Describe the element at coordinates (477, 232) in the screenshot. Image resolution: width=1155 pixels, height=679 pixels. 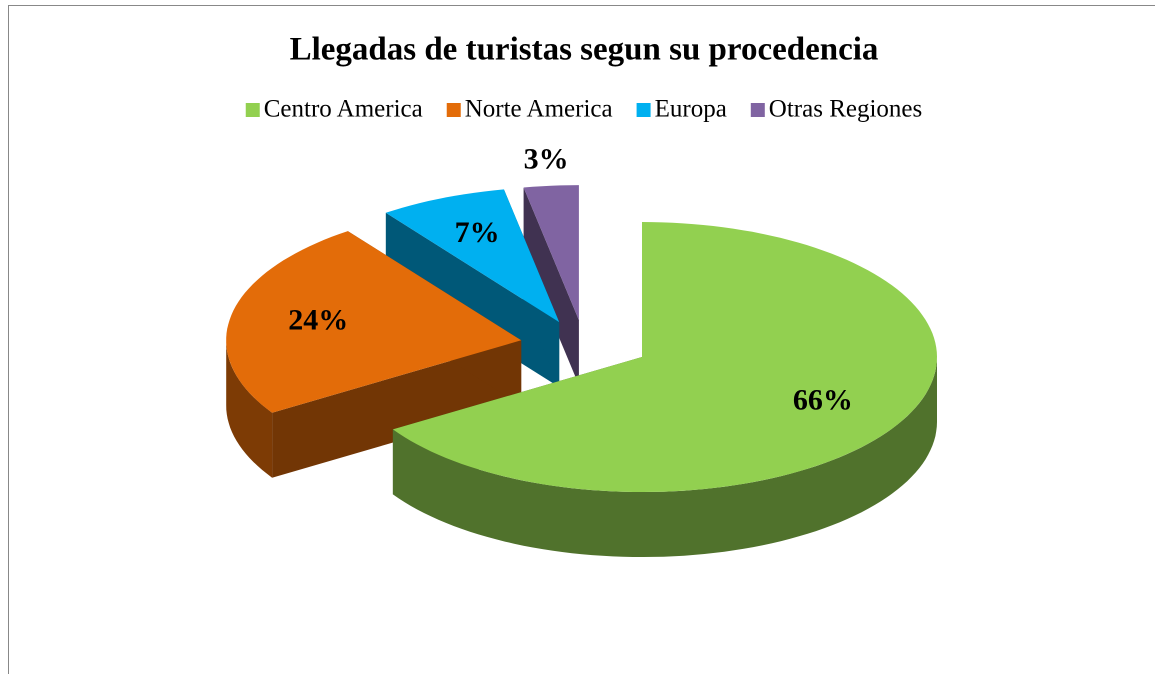
I see `data-label: 7%` at that location.